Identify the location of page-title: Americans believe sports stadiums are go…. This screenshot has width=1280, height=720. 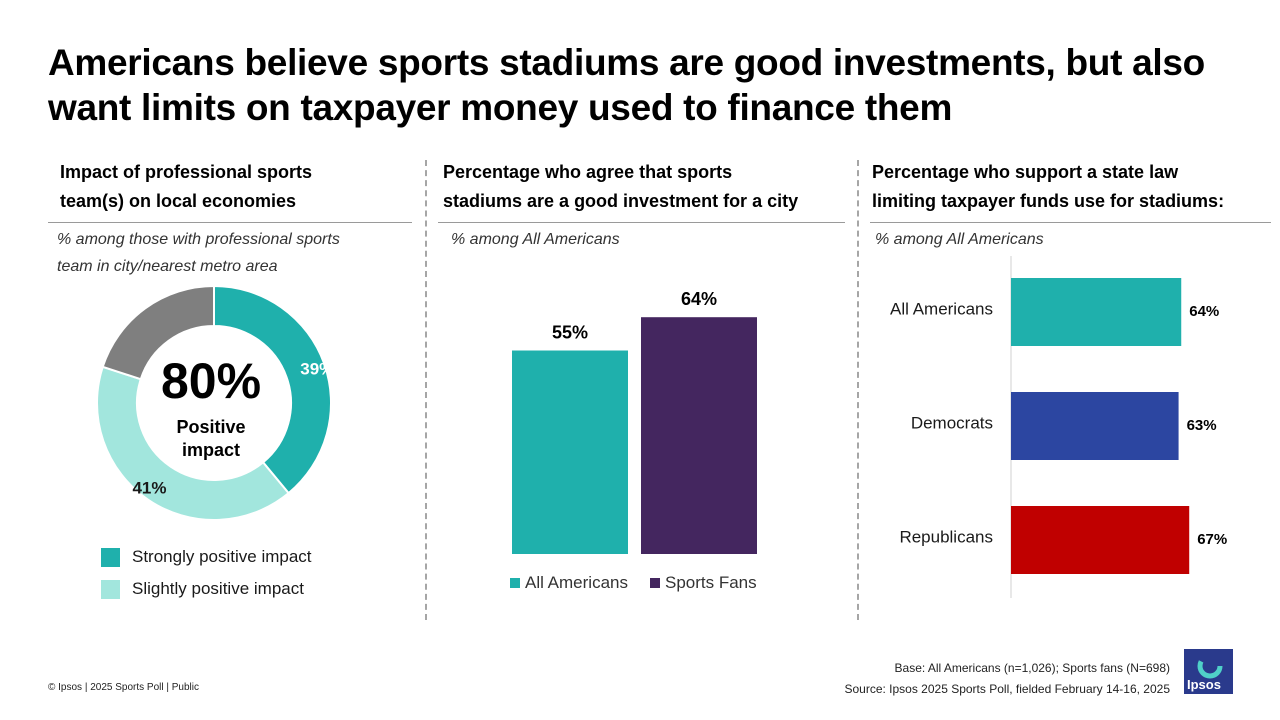
(626, 85).